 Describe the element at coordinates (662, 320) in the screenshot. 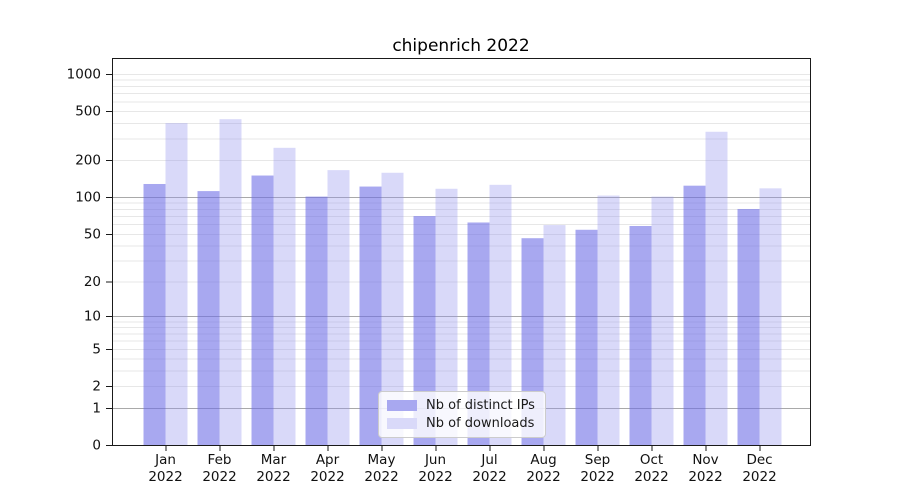

I see `bar-downloads-oct` at that location.